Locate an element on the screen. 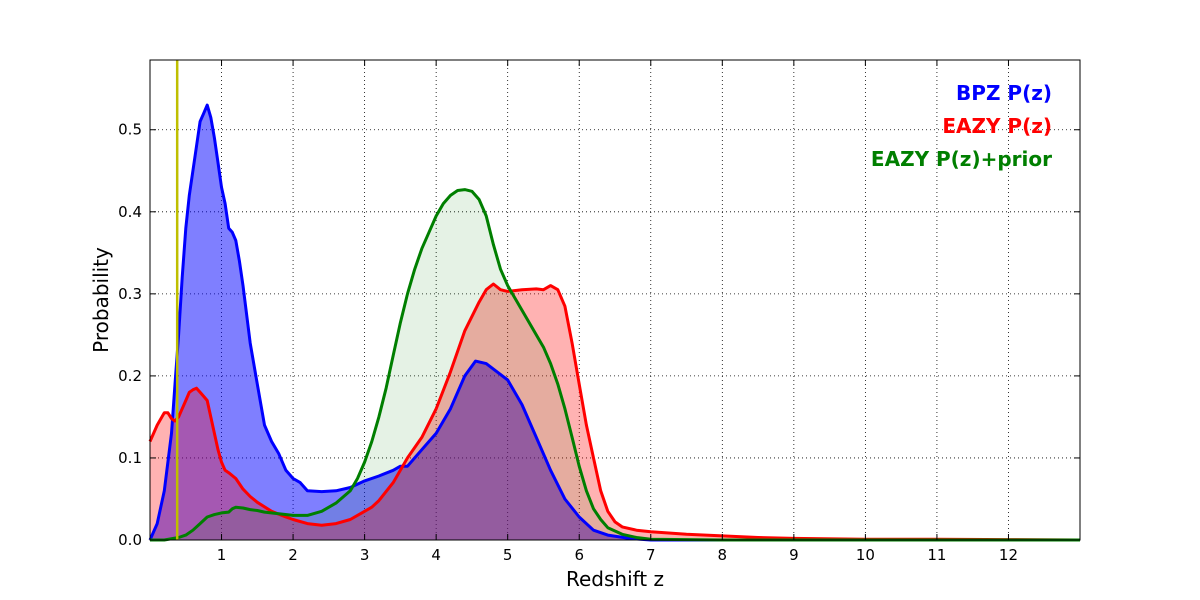  legend-entry-bpz: BPZ P(z) is located at coordinates (1004, 93).